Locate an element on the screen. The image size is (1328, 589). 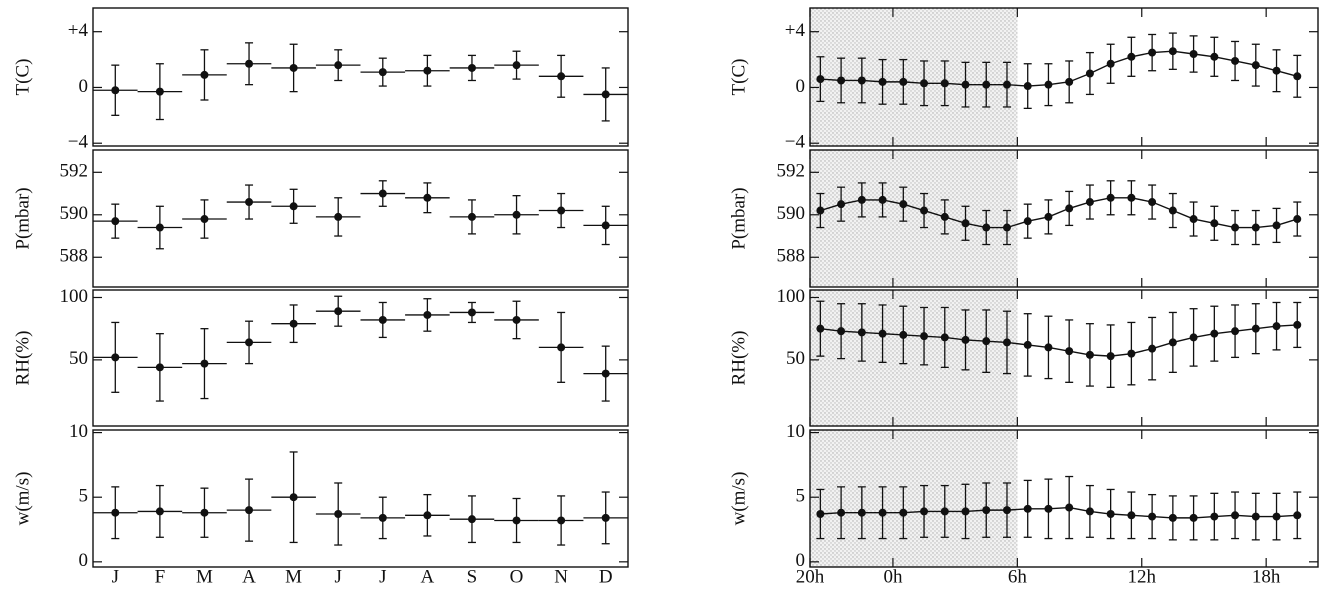
y-tick-label: 588 is located at coordinates (74, 256).